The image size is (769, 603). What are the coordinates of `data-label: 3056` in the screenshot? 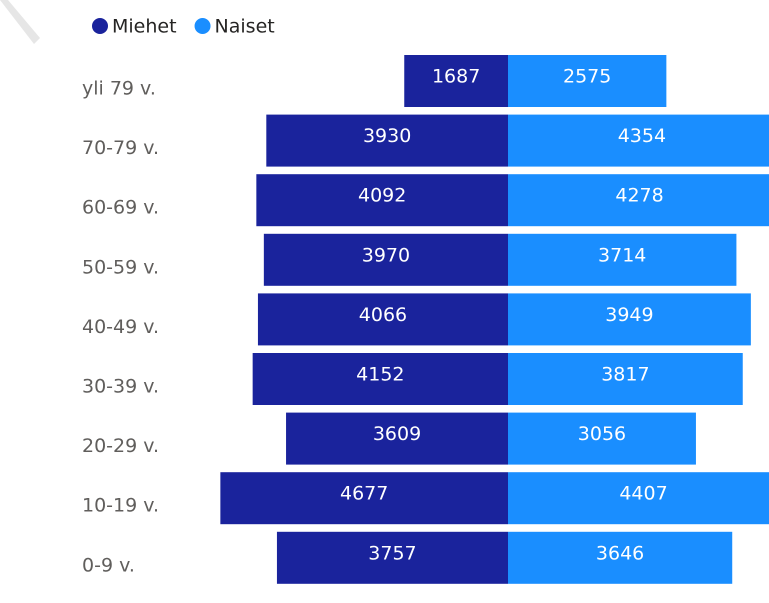 It's located at (602, 434).